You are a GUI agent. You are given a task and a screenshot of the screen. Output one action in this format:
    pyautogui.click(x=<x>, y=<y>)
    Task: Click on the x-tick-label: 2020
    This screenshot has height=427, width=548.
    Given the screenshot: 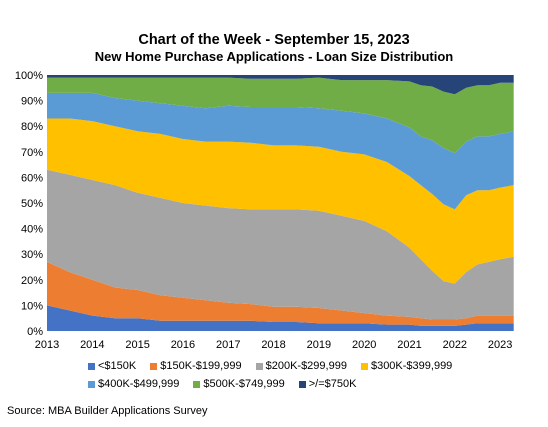 What is the action you would take?
    pyautogui.click(x=364, y=345)
    